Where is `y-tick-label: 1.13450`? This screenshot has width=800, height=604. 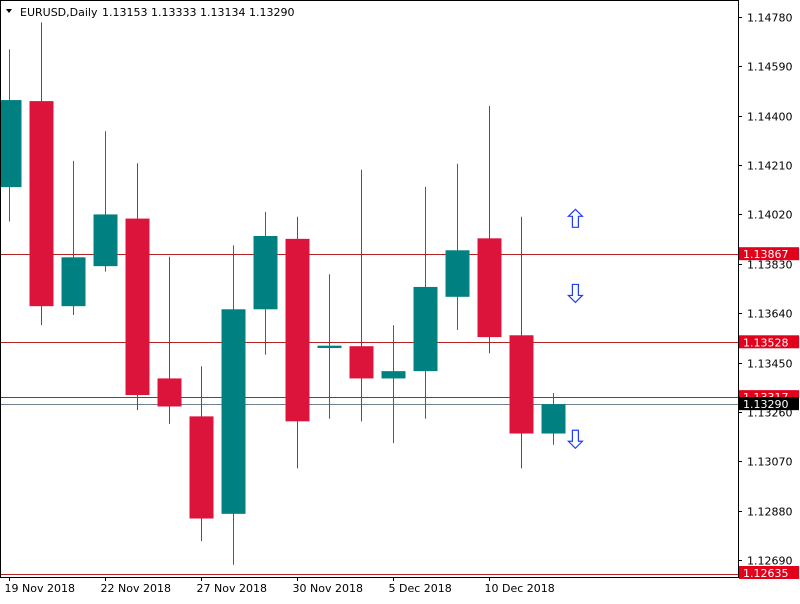
y-tick-label: 1.13450 is located at coordinates (770, 364).